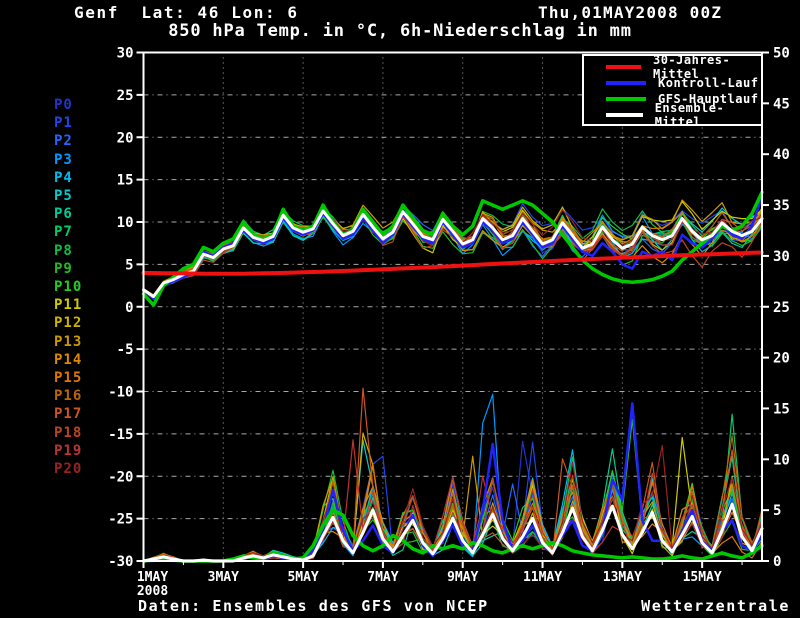 The width and height of the screenshot is (800, 618). What do you see at coordinates (689, 115) in the screenshot?
I see `legend-label: Ensemble-Mittel` at bounding box center [689, 115].